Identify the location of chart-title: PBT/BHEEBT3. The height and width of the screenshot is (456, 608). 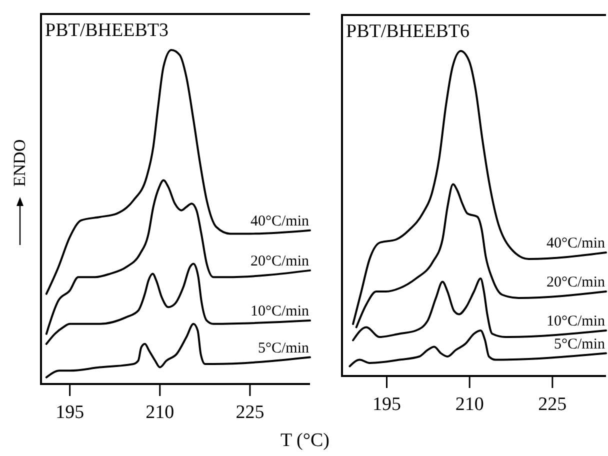
(107, 30).